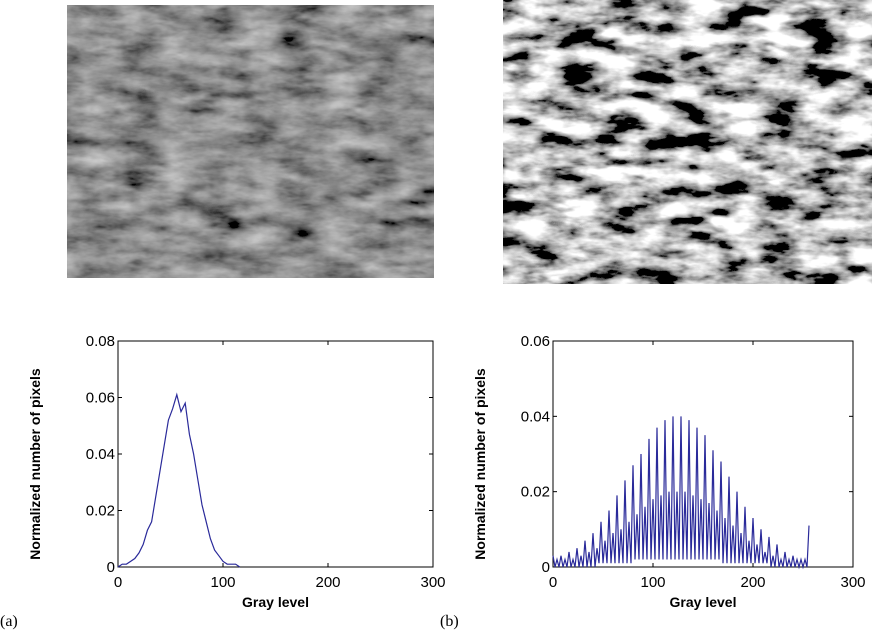 This screenshot has width=874, height=632. What do you see at coordinates (275, 454) in the screenshot?
I see `plot-area` at bounding box center [275, 454].